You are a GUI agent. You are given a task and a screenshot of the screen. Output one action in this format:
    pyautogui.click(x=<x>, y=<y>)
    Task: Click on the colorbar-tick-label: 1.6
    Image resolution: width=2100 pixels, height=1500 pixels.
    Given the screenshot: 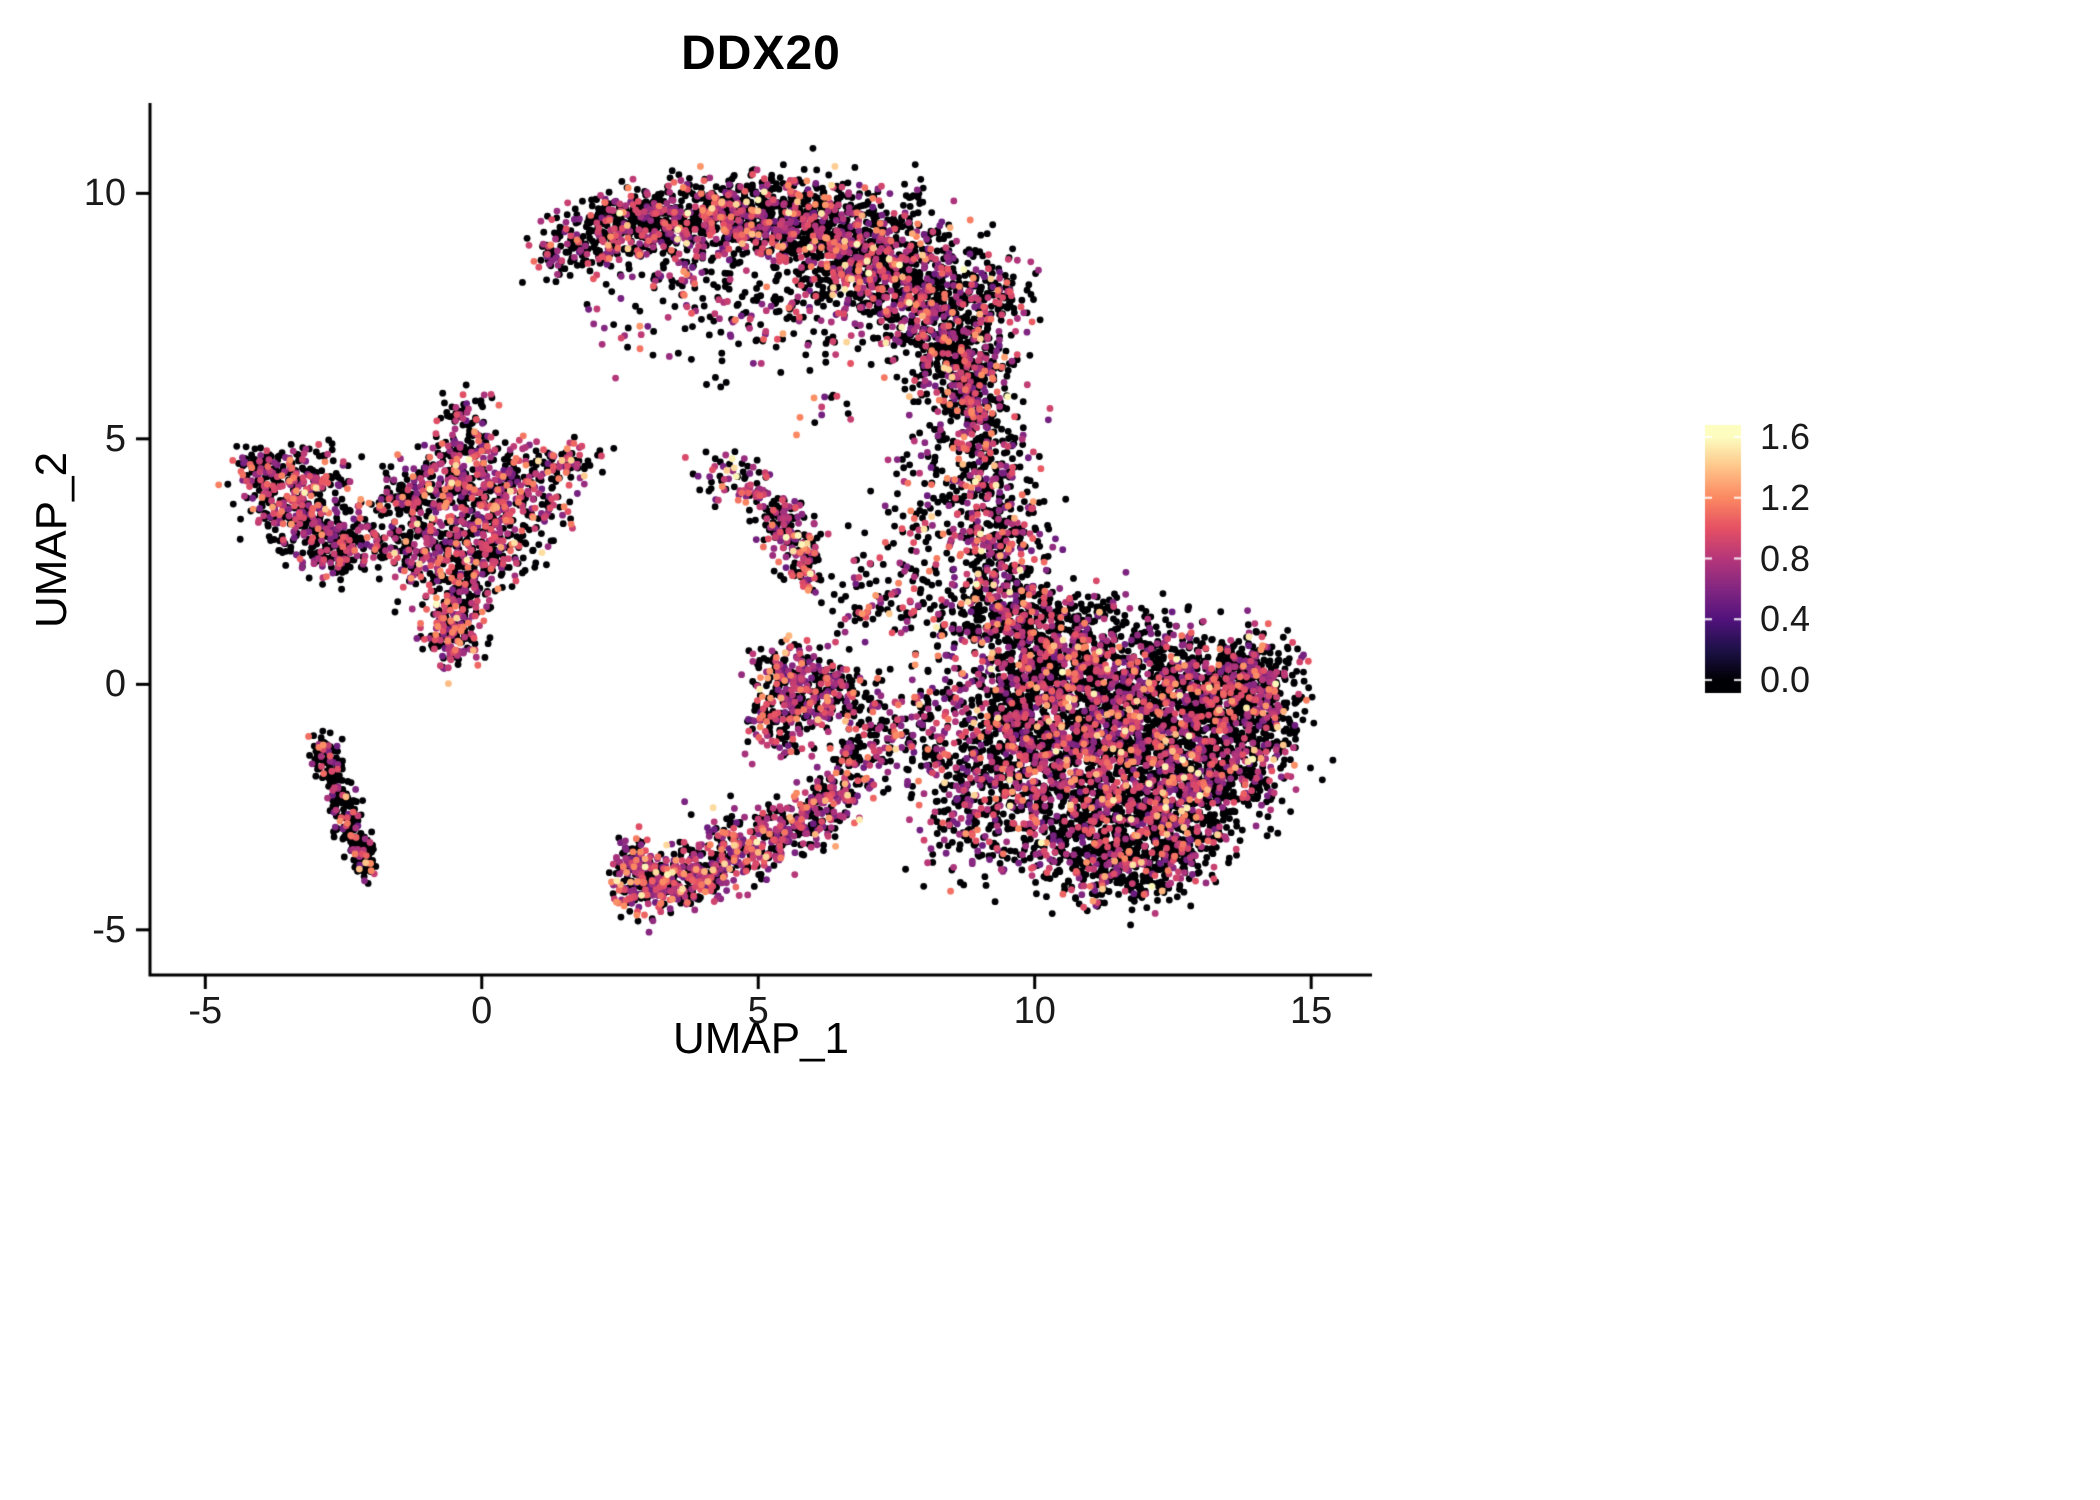 What is the action you would take?
    pyautogui.click(x=1785, y=436)
    